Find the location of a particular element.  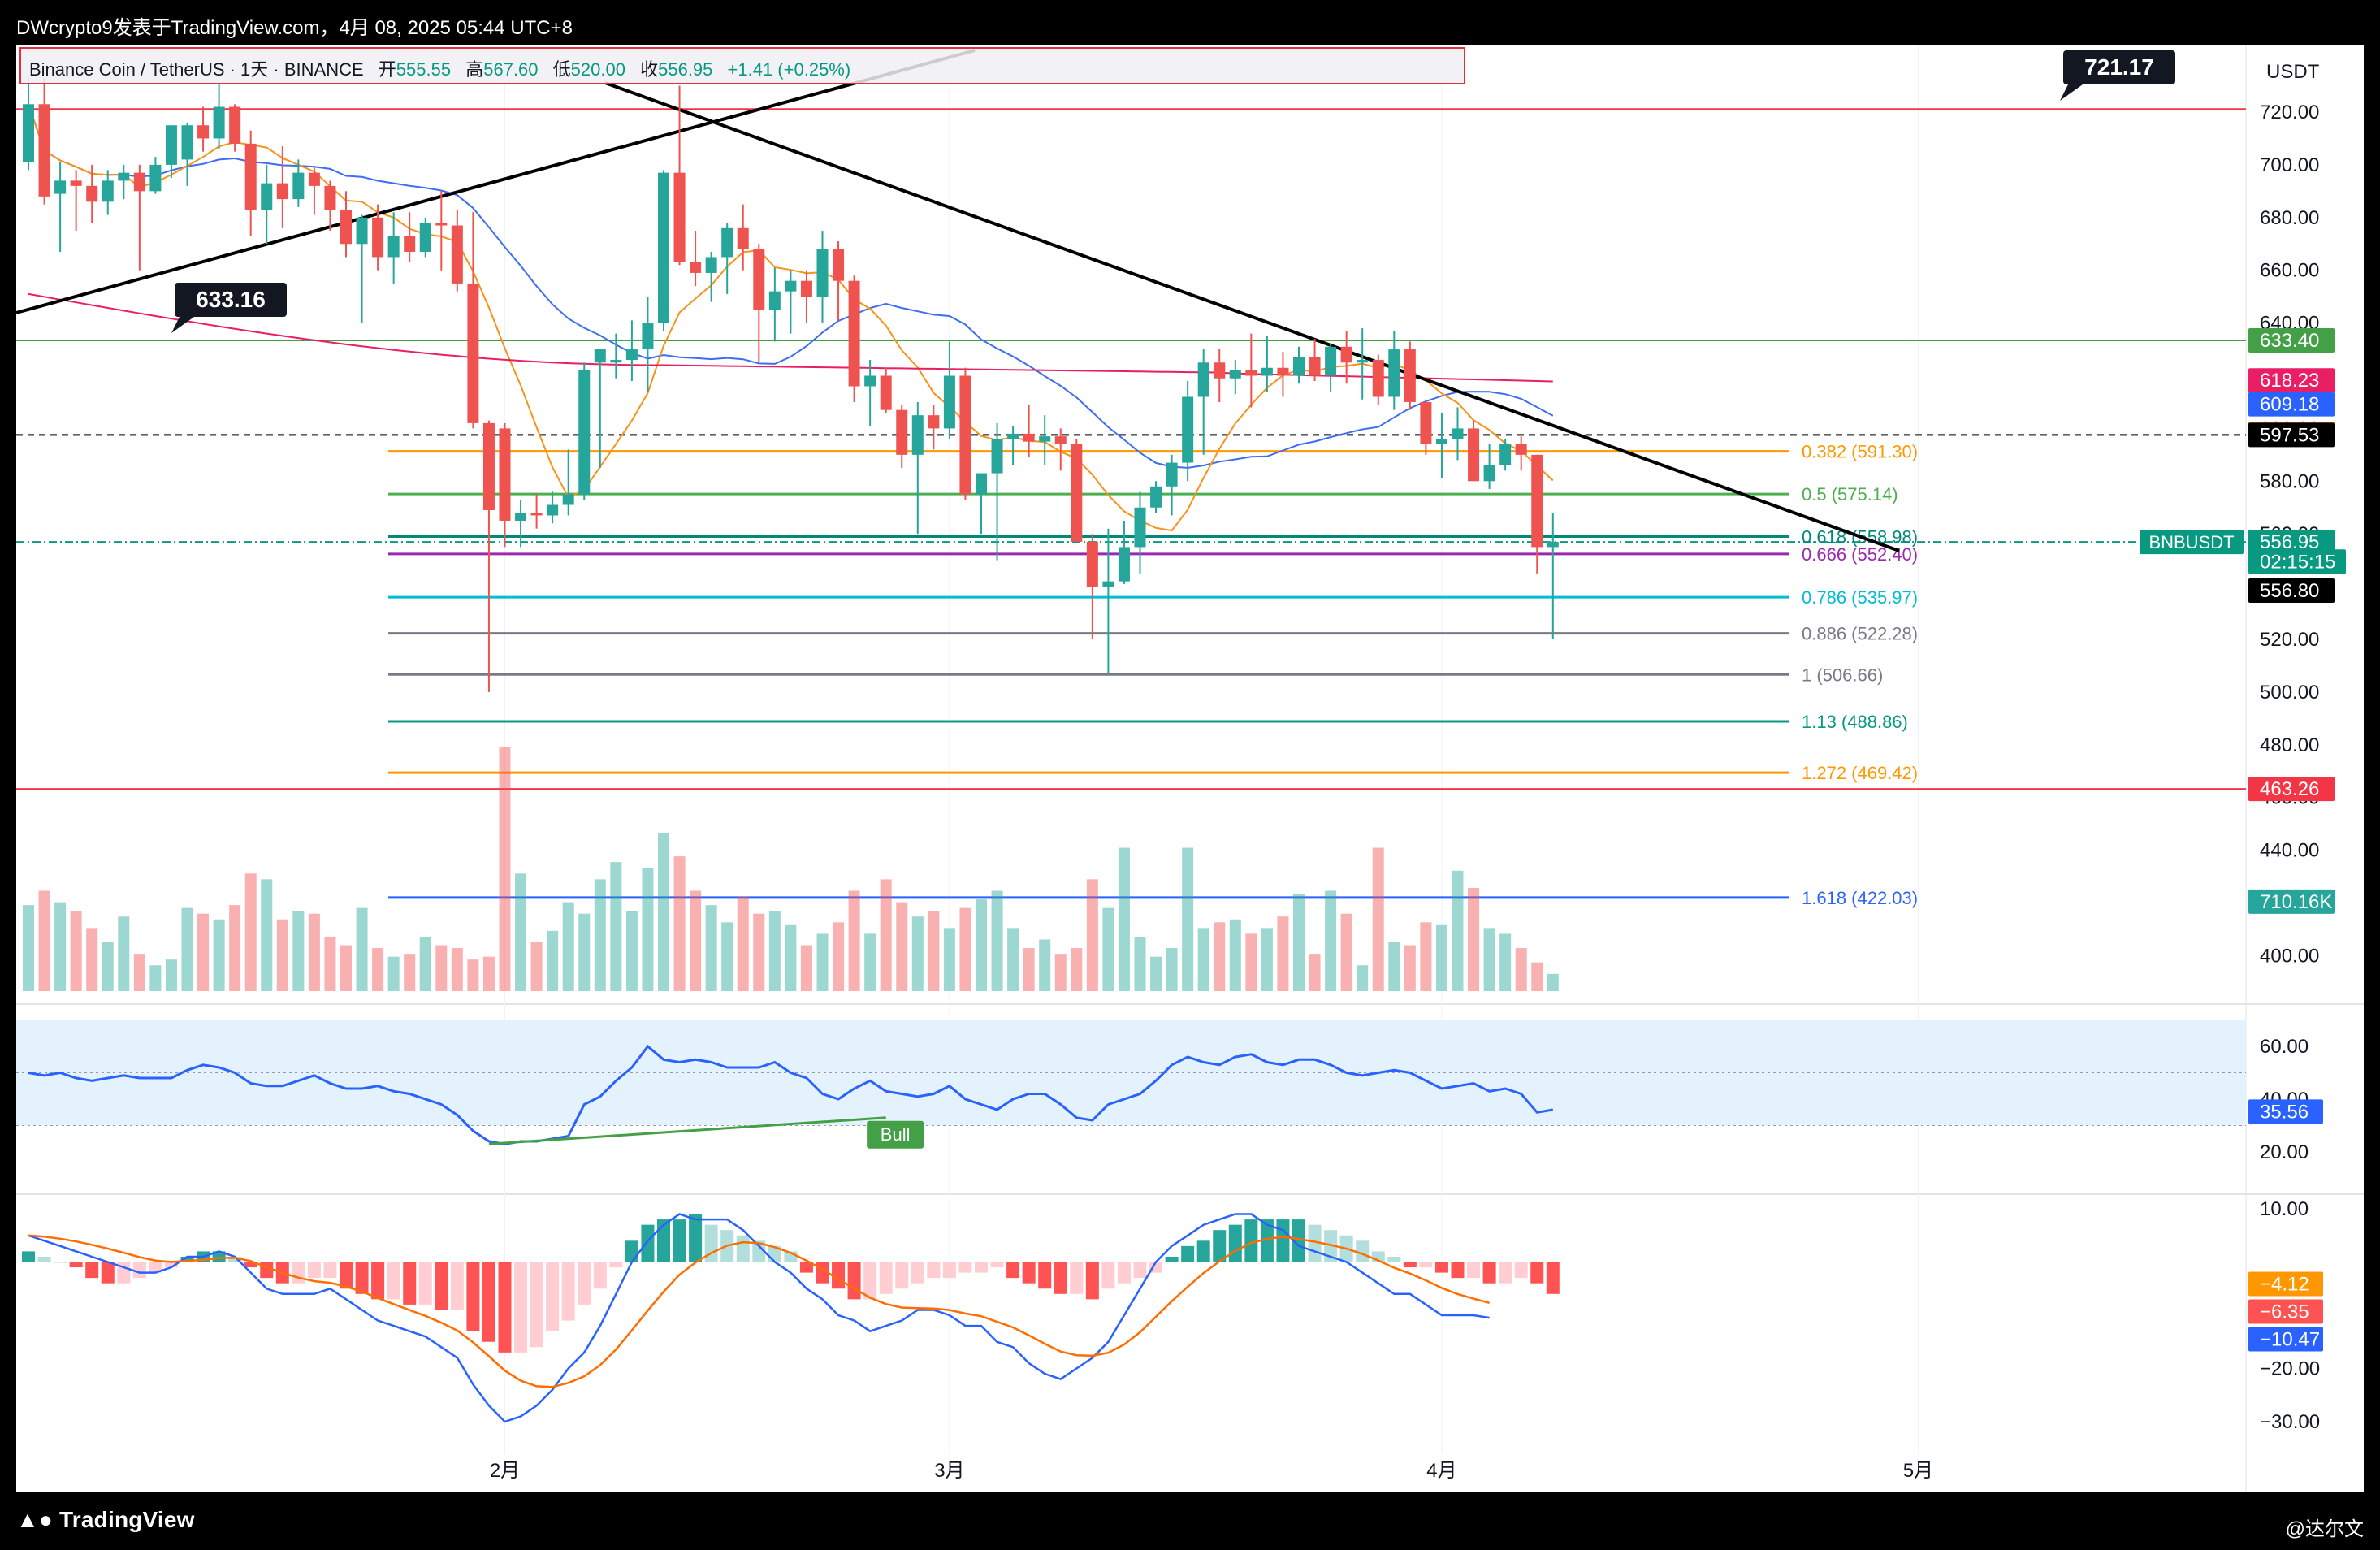

macd-line is located at coordinates (759, 1318).